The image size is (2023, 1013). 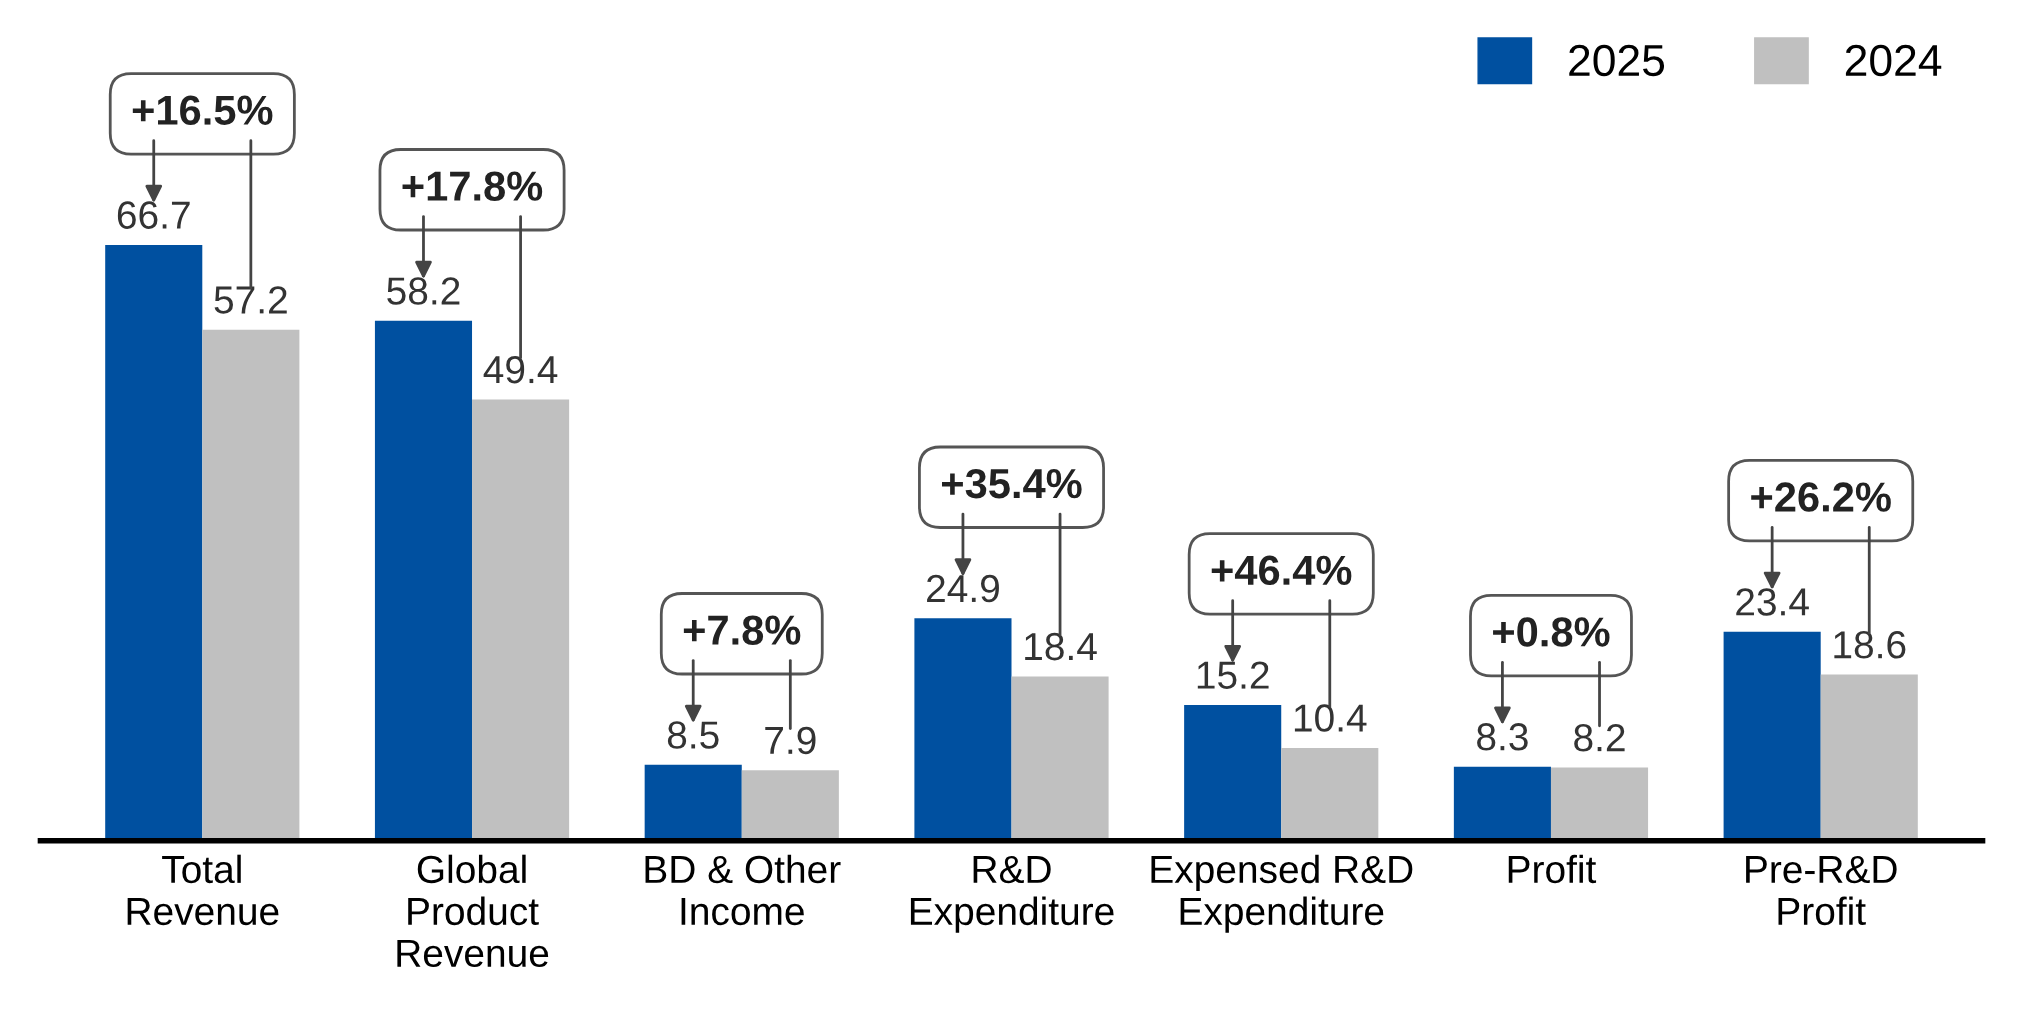 I want to click on legend-label: 2024, so click(x=1893, y=60).